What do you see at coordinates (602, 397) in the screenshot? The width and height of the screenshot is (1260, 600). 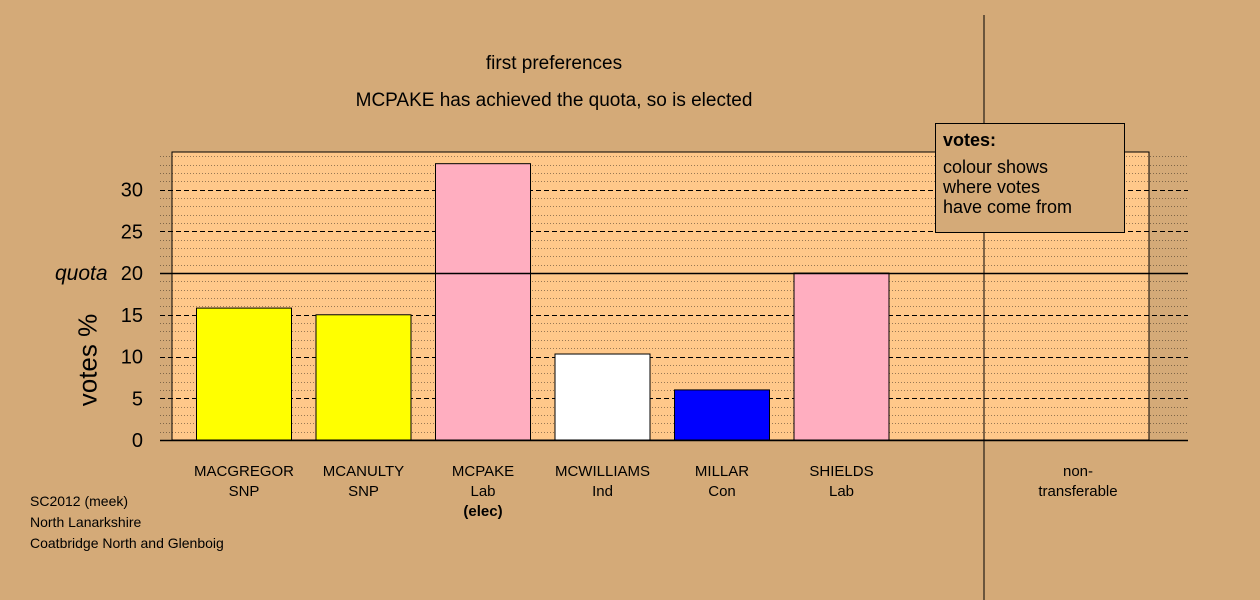 I see `bar-mcwilliams` at bounding box center [602, 397].